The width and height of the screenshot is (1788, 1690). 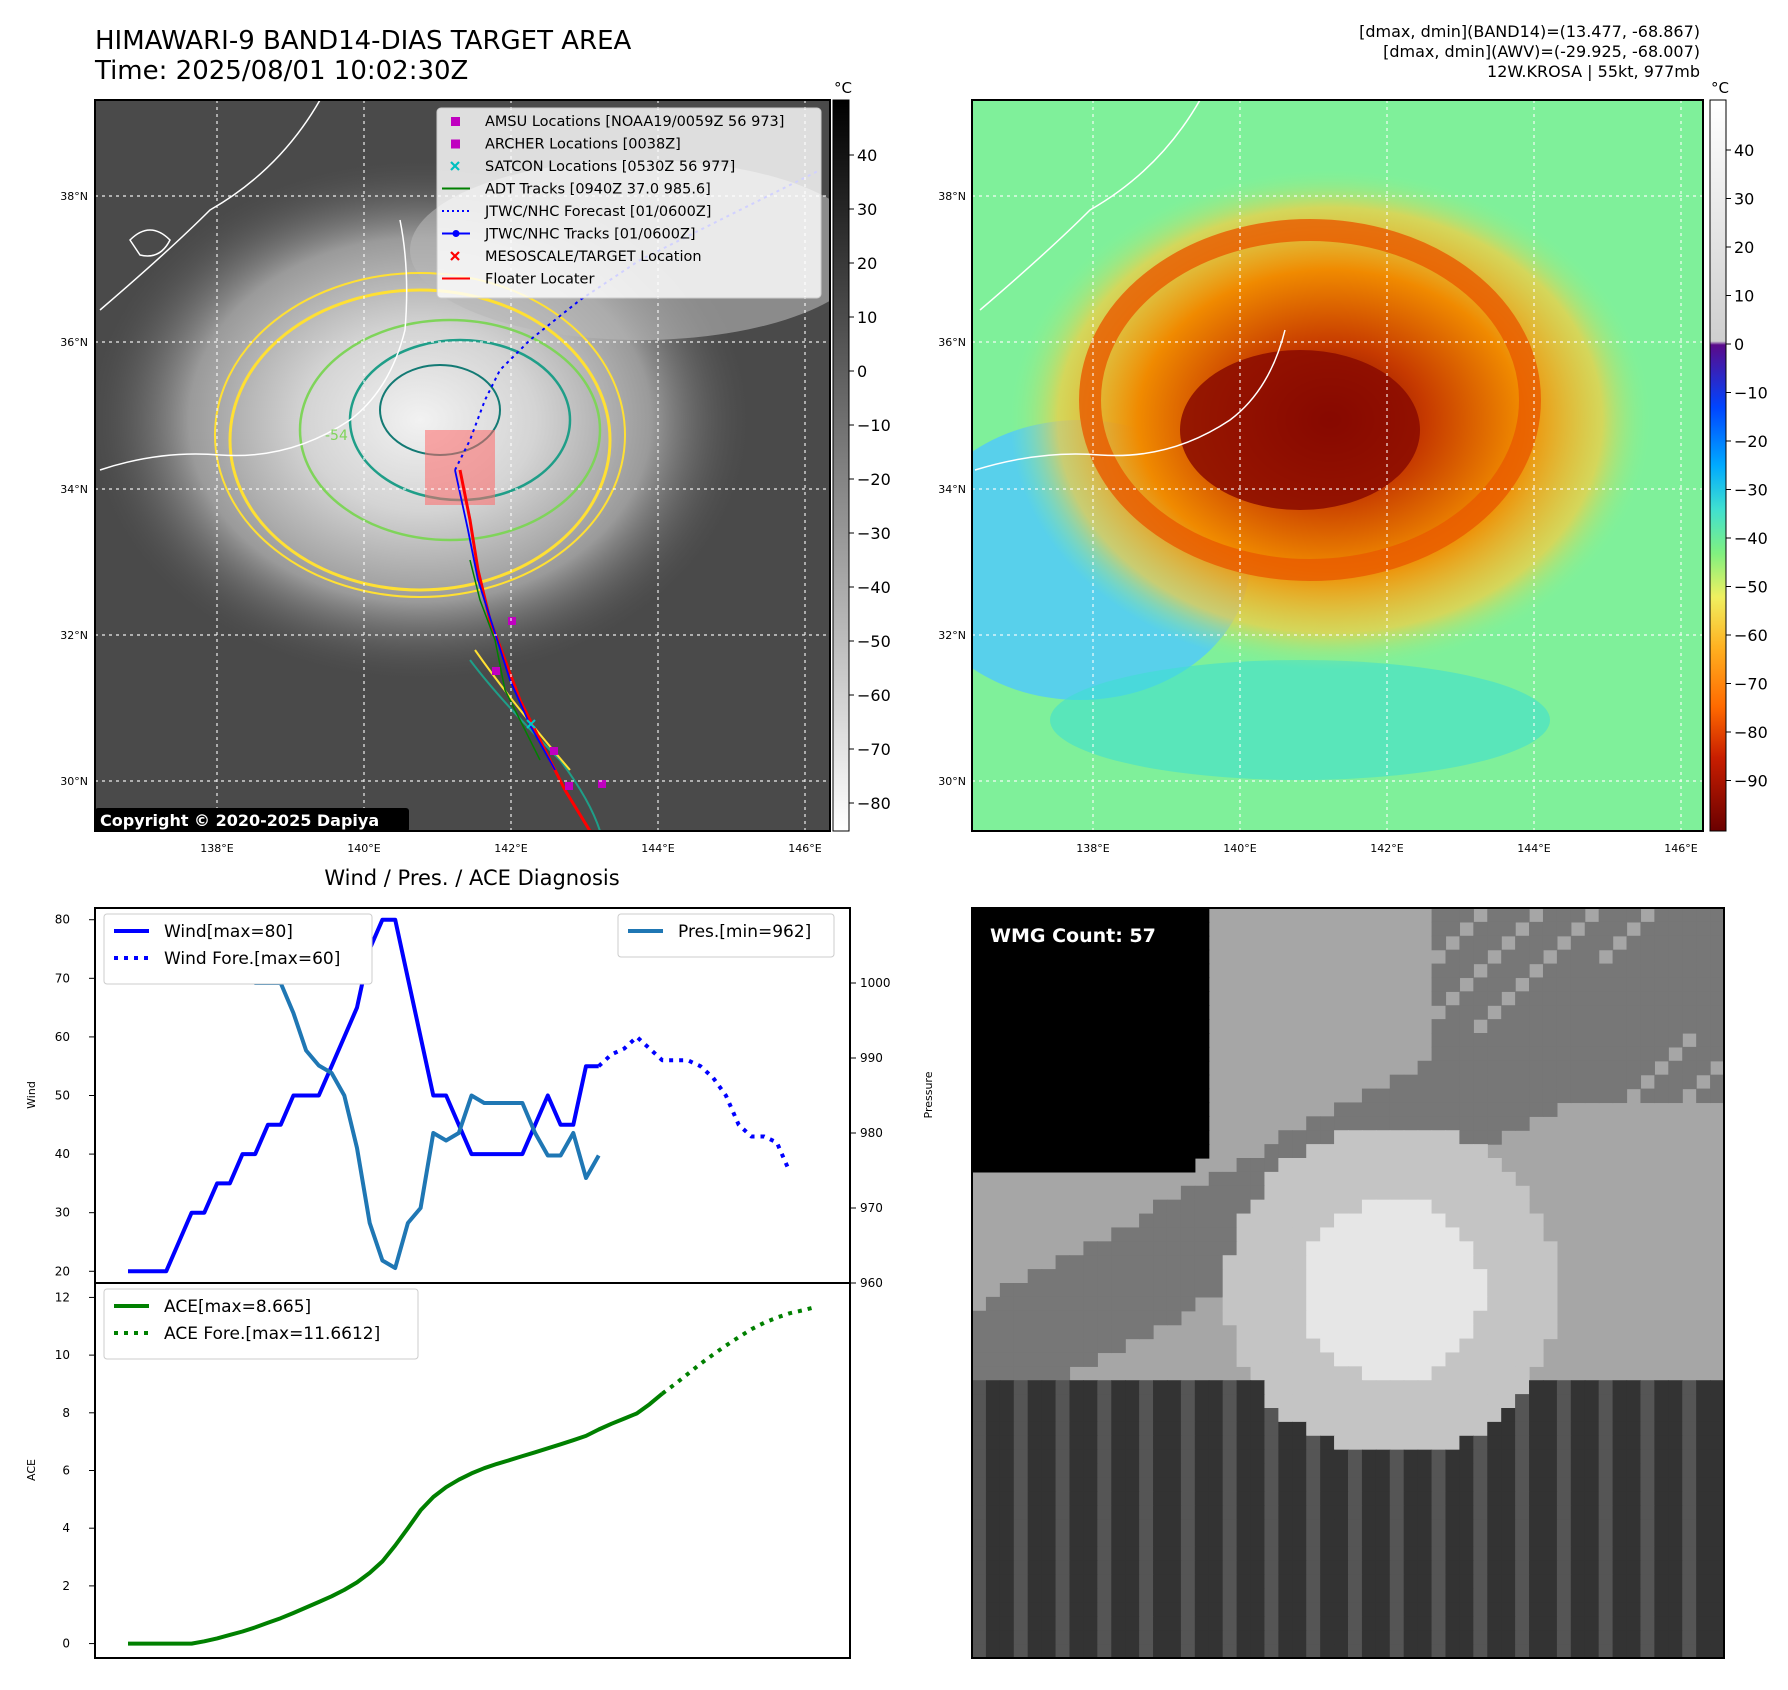 What do you see at coordinates (867, 263) in the screenshot?
I see `colorbar-tick-label: 20` at bounding box center [867, 263].